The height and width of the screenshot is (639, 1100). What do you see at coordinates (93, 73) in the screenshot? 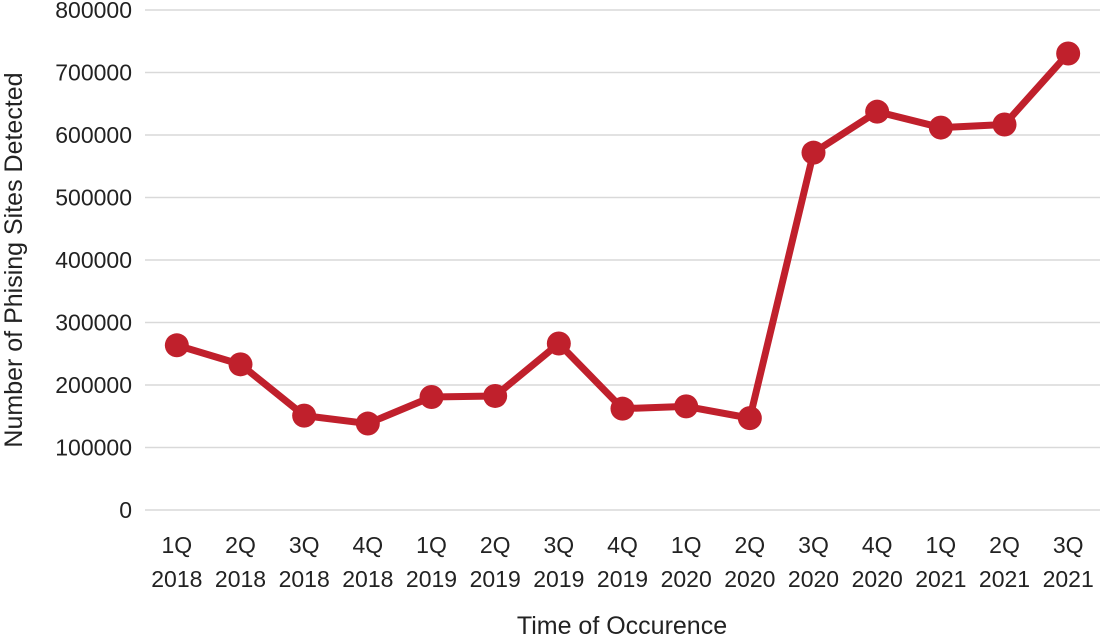
I see `y-tick-label: 700000` at bounding box center [93, 73].